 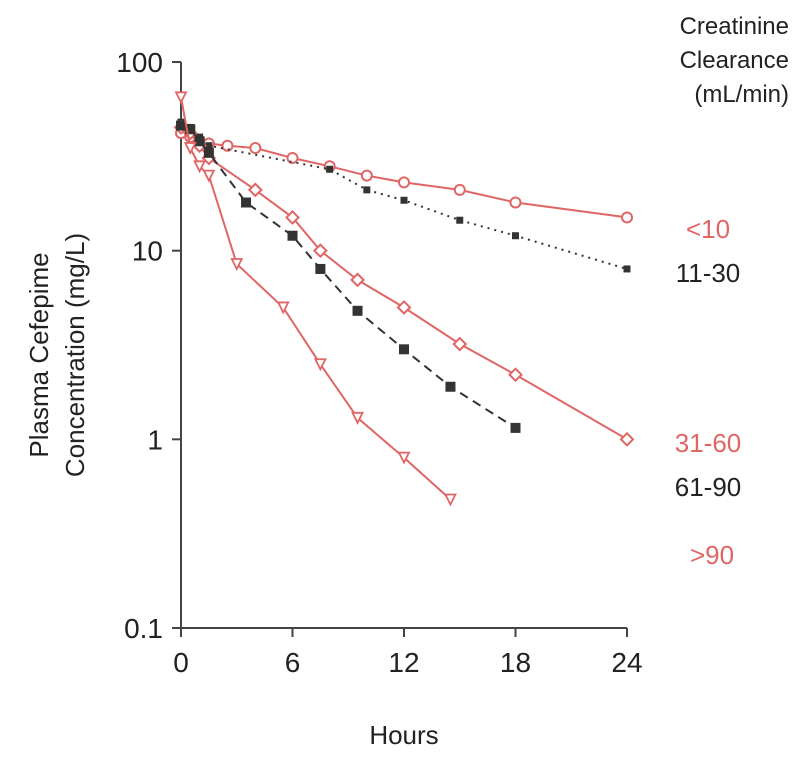 I want to click on y-axis-label: Plasma Cefepime Concentration (mg/L), so click(x=57, y=355).